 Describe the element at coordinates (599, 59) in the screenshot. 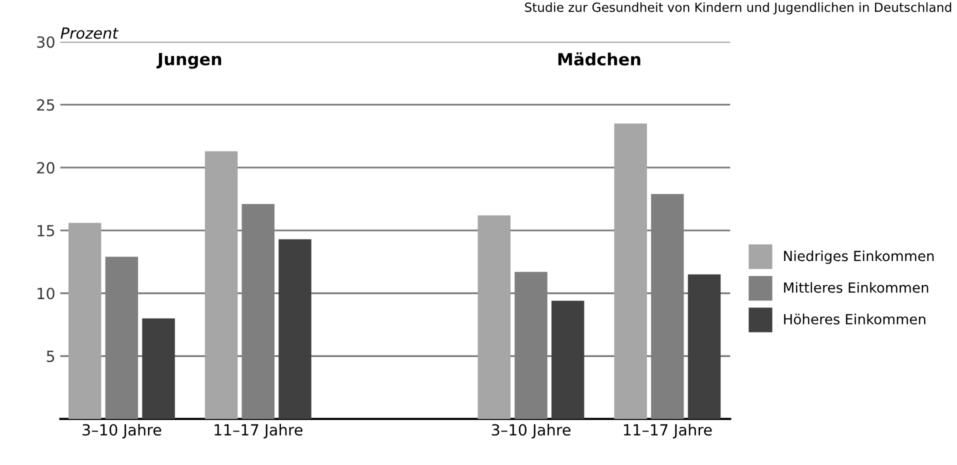

I see `annotation: Mädchen` at that location.